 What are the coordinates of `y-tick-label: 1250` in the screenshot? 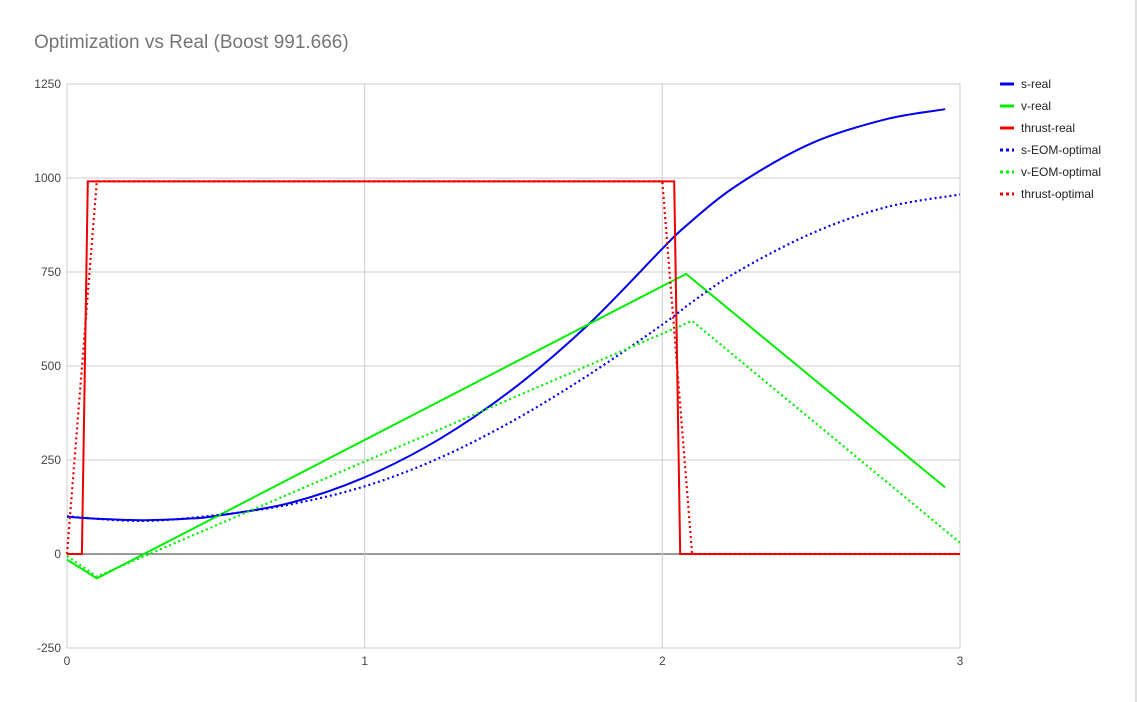 It's located at (47, 84).